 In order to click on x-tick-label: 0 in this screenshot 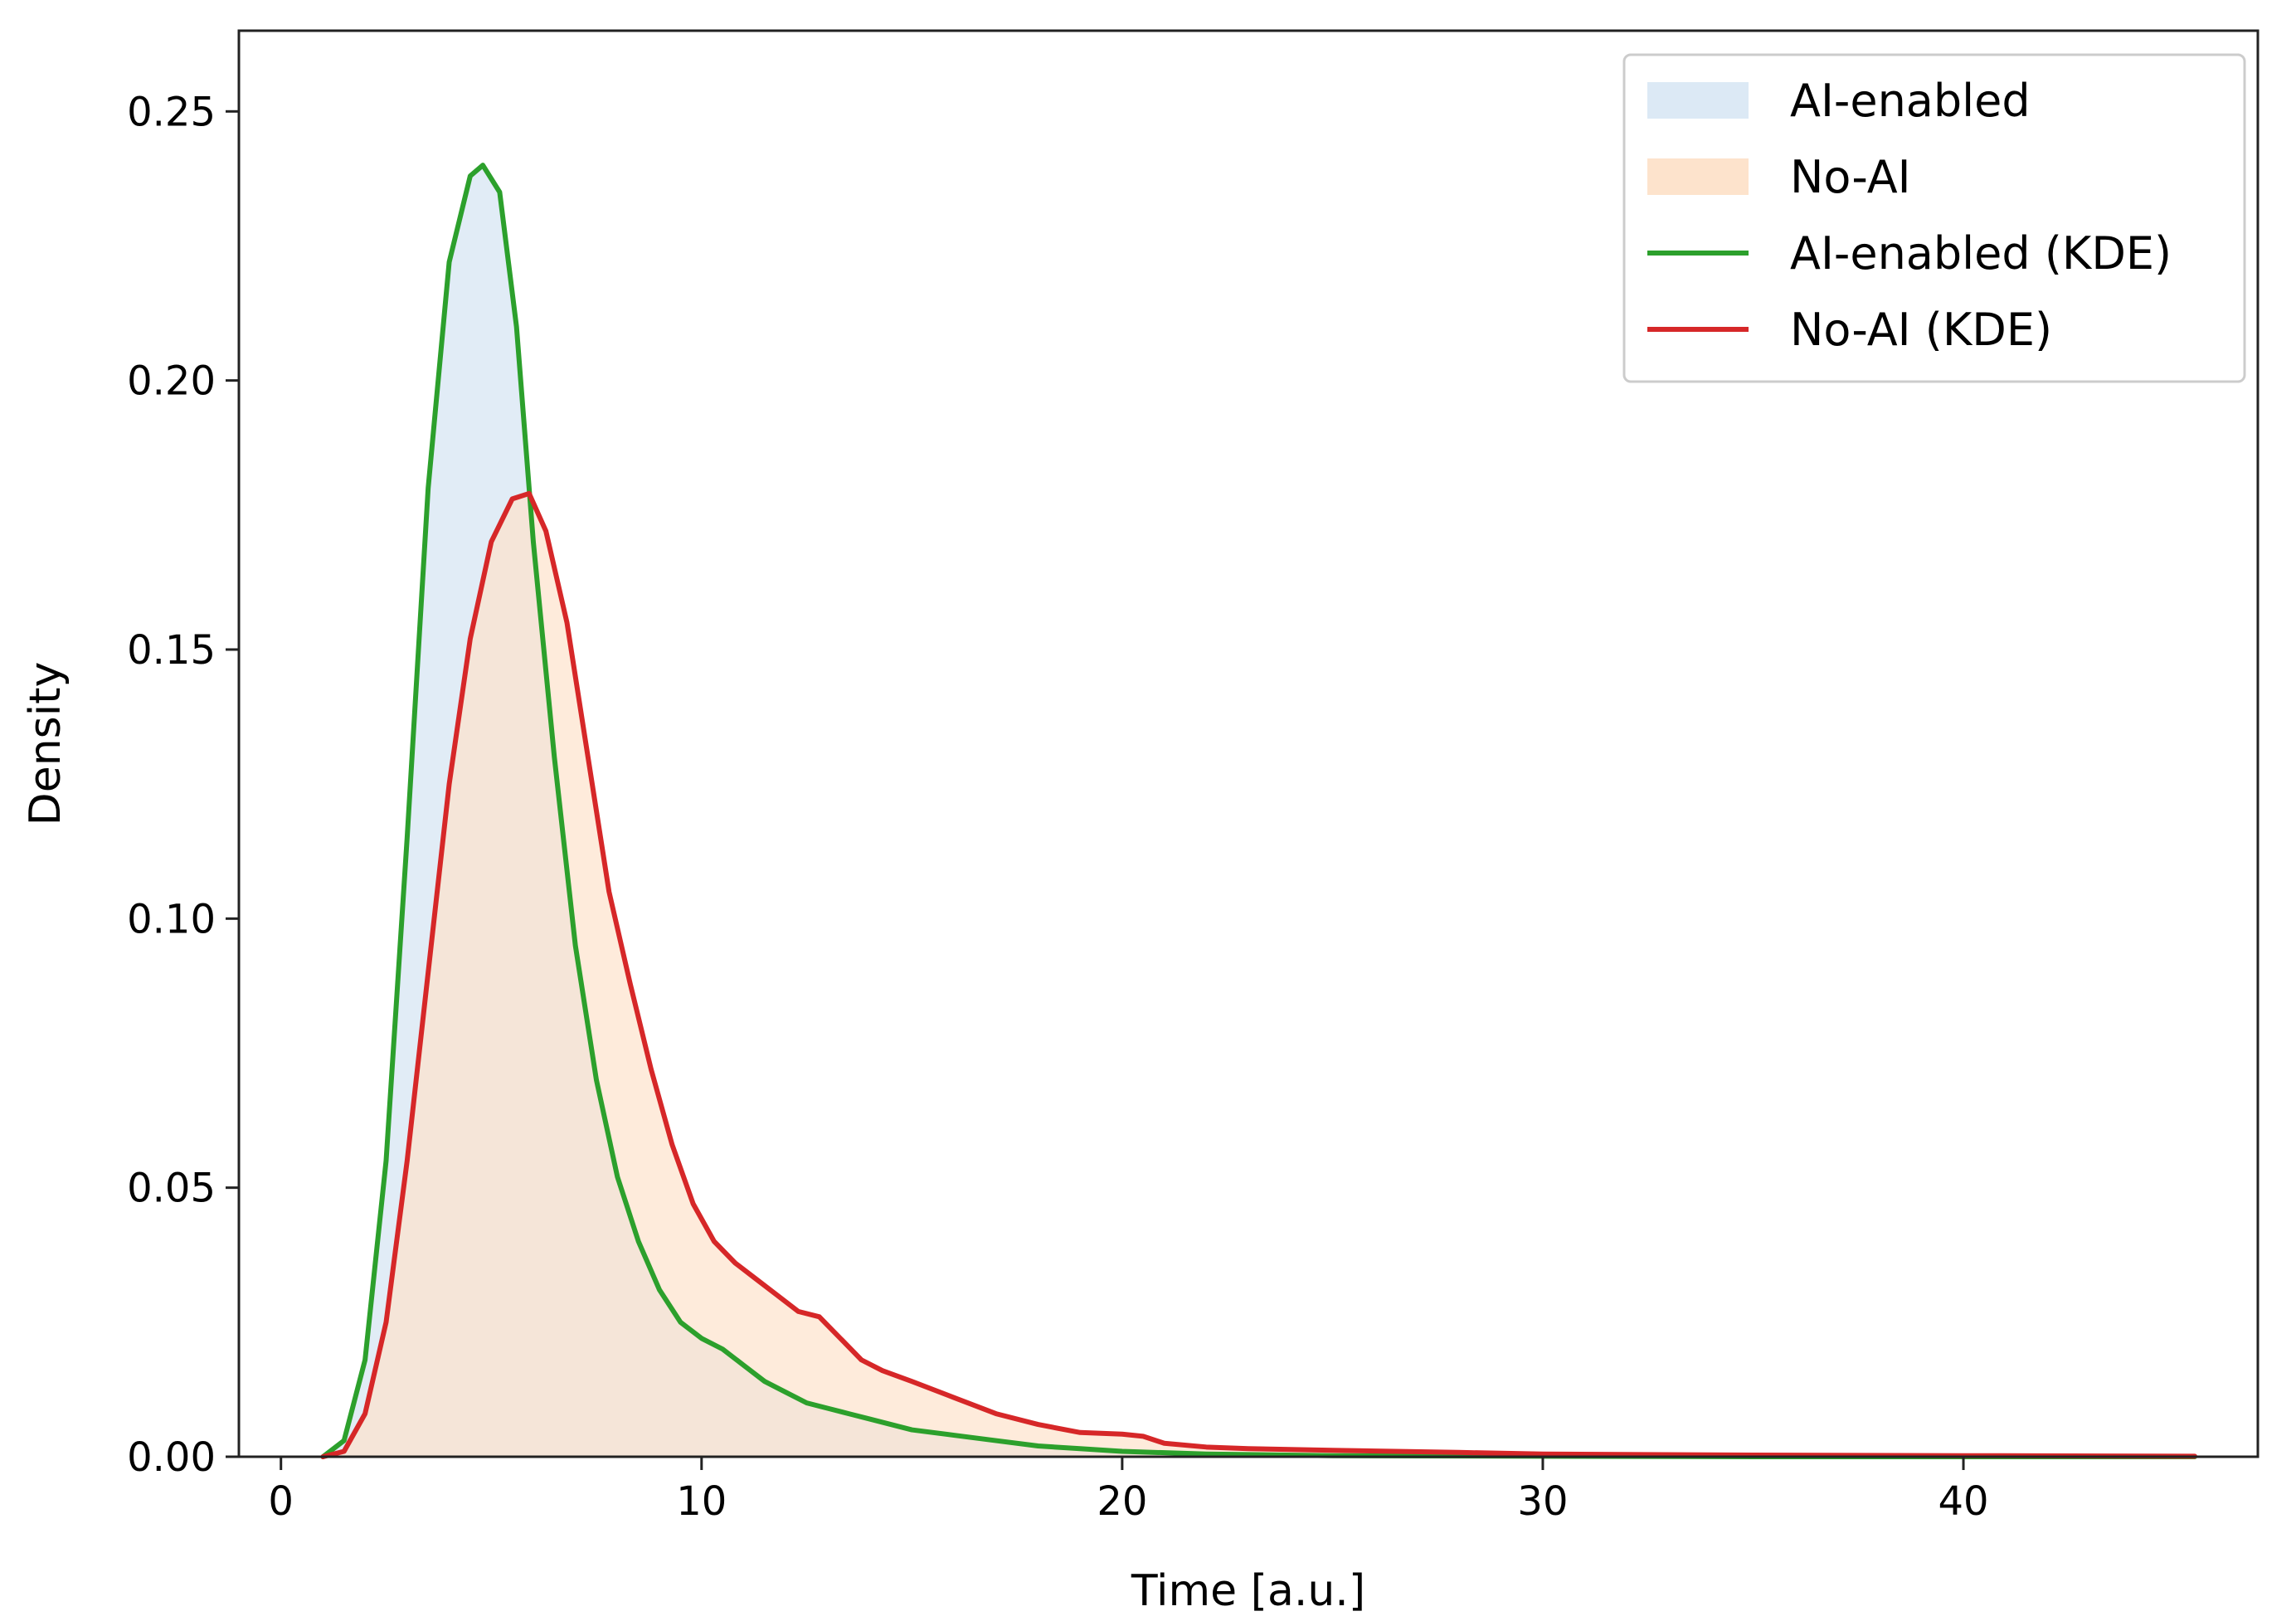, I will do `click(281, 1501)`.